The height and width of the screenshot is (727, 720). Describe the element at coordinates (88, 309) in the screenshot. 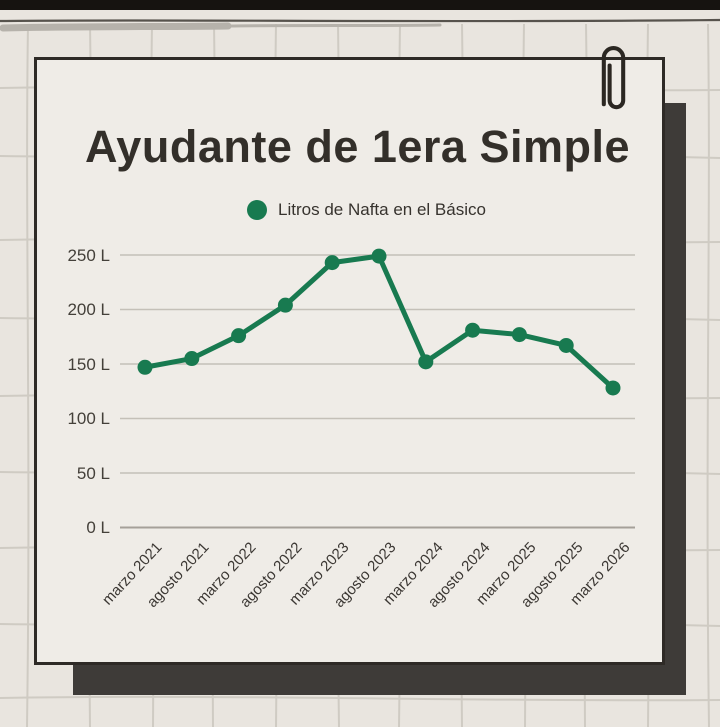

I see `y-tick-label: 200 L` at that location.